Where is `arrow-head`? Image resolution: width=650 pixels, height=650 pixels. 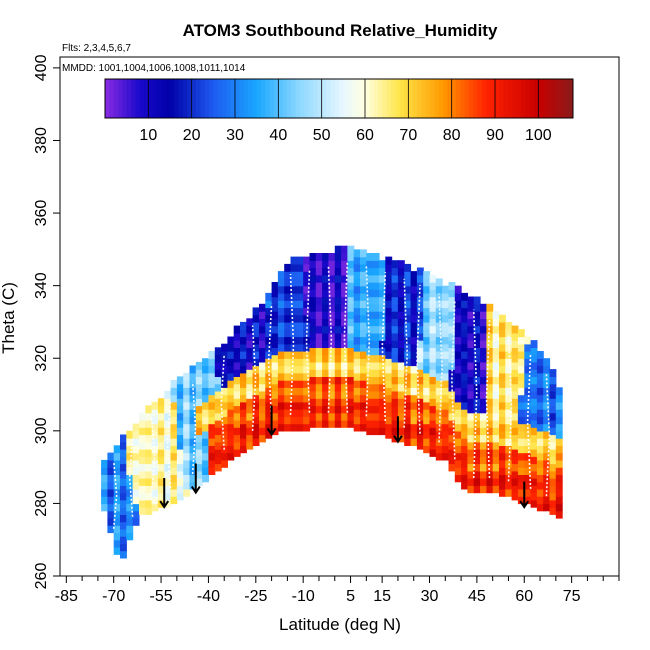
arrow-head is located at coordinates (398, 439).